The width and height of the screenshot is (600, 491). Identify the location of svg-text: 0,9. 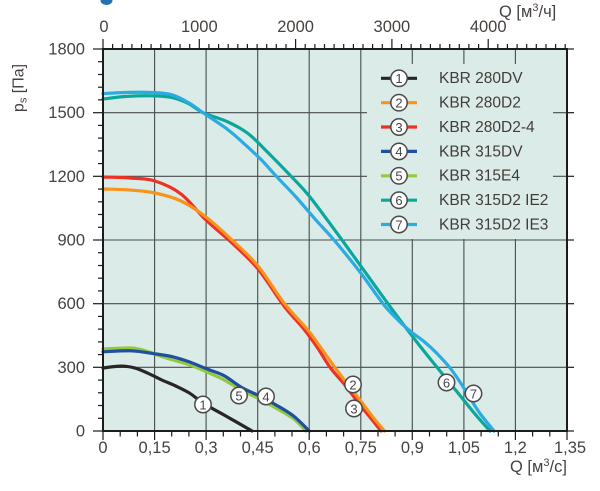
(412, 448).